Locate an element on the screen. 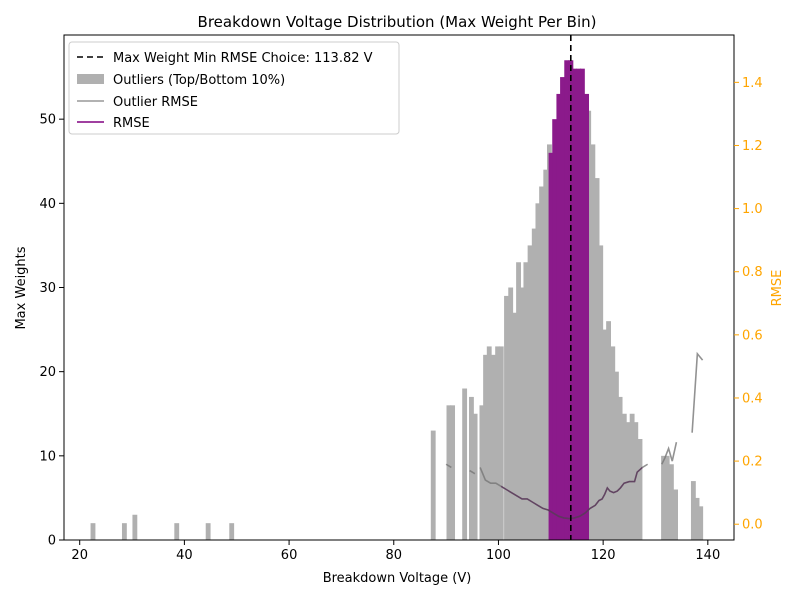  right-tick-label-0: 0.0 is located at coordinates (752, 525).